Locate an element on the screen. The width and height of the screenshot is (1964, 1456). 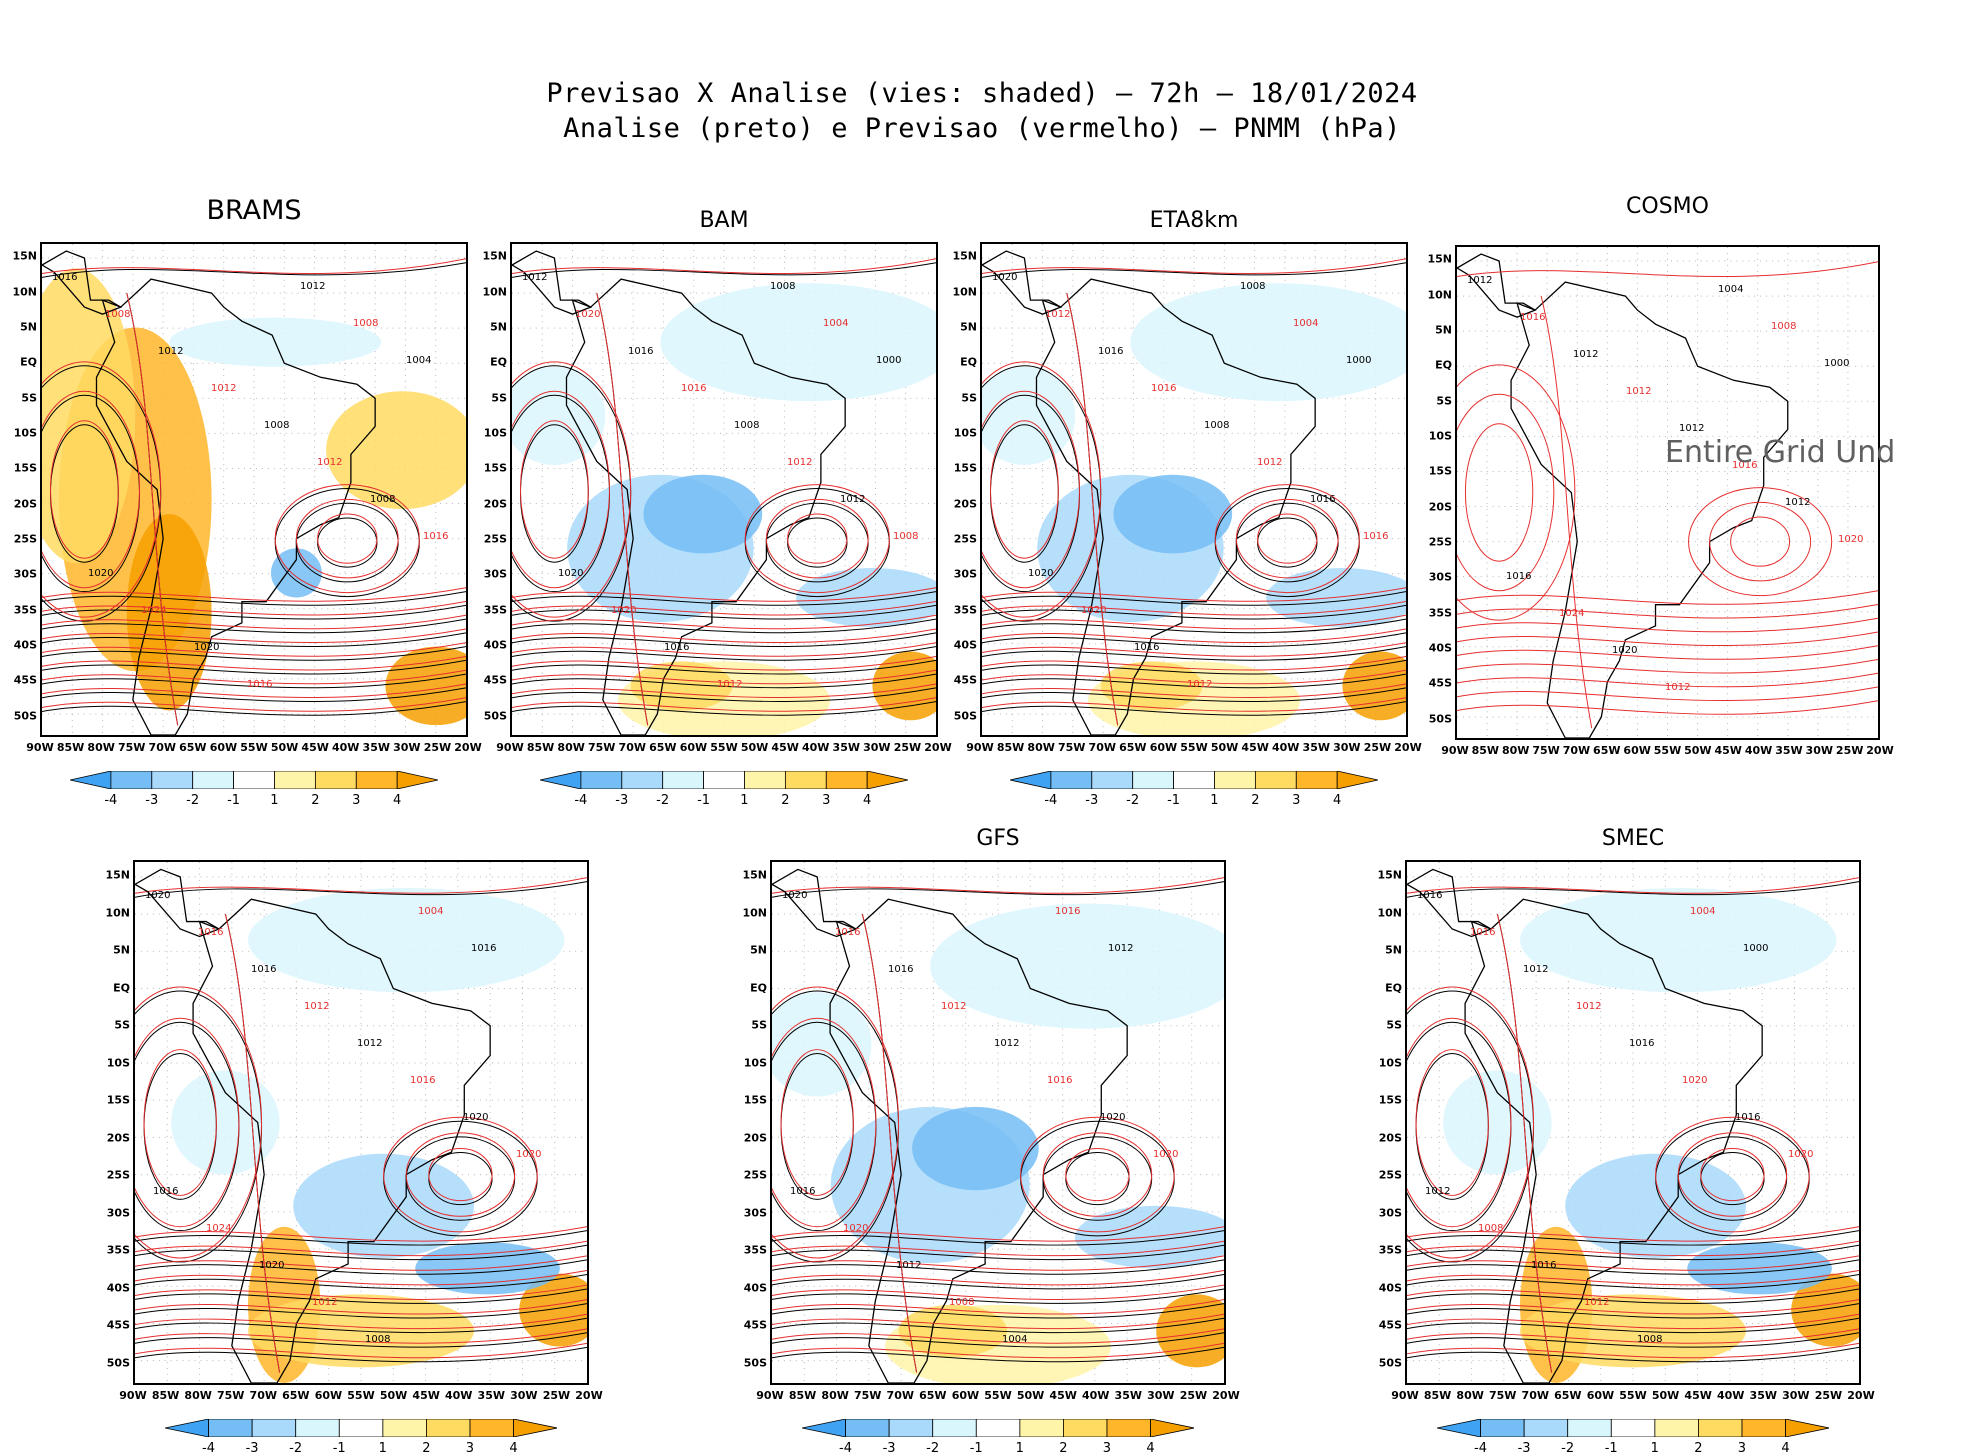
colorbar-label: -3 is located at coordinates (252, 1448).